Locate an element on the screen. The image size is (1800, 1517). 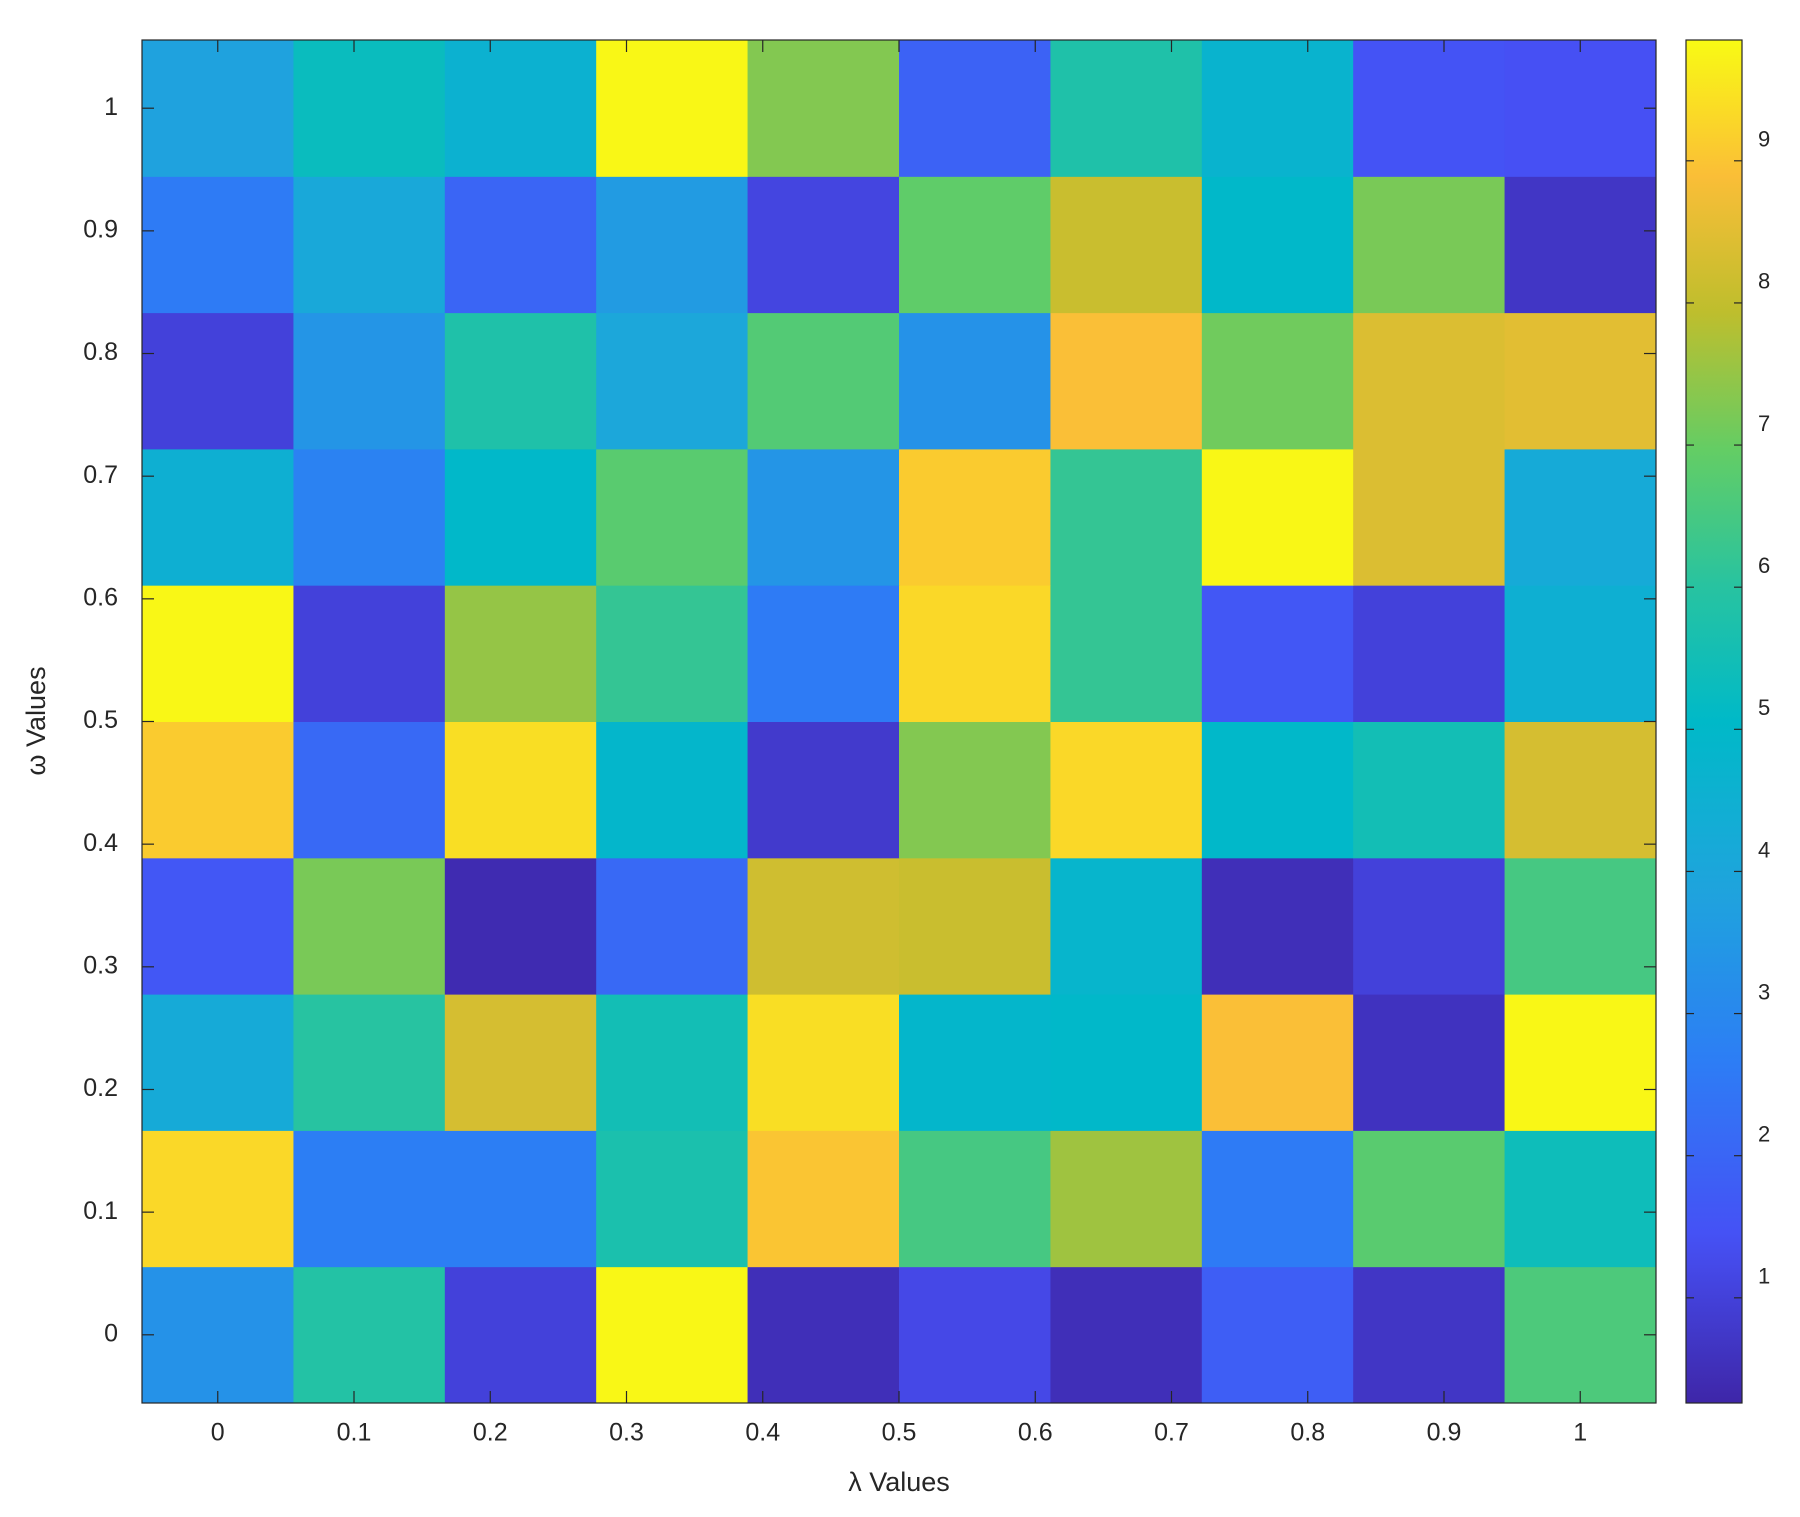
y-tick-label: 0.3 is located at coordinates (100, 965).